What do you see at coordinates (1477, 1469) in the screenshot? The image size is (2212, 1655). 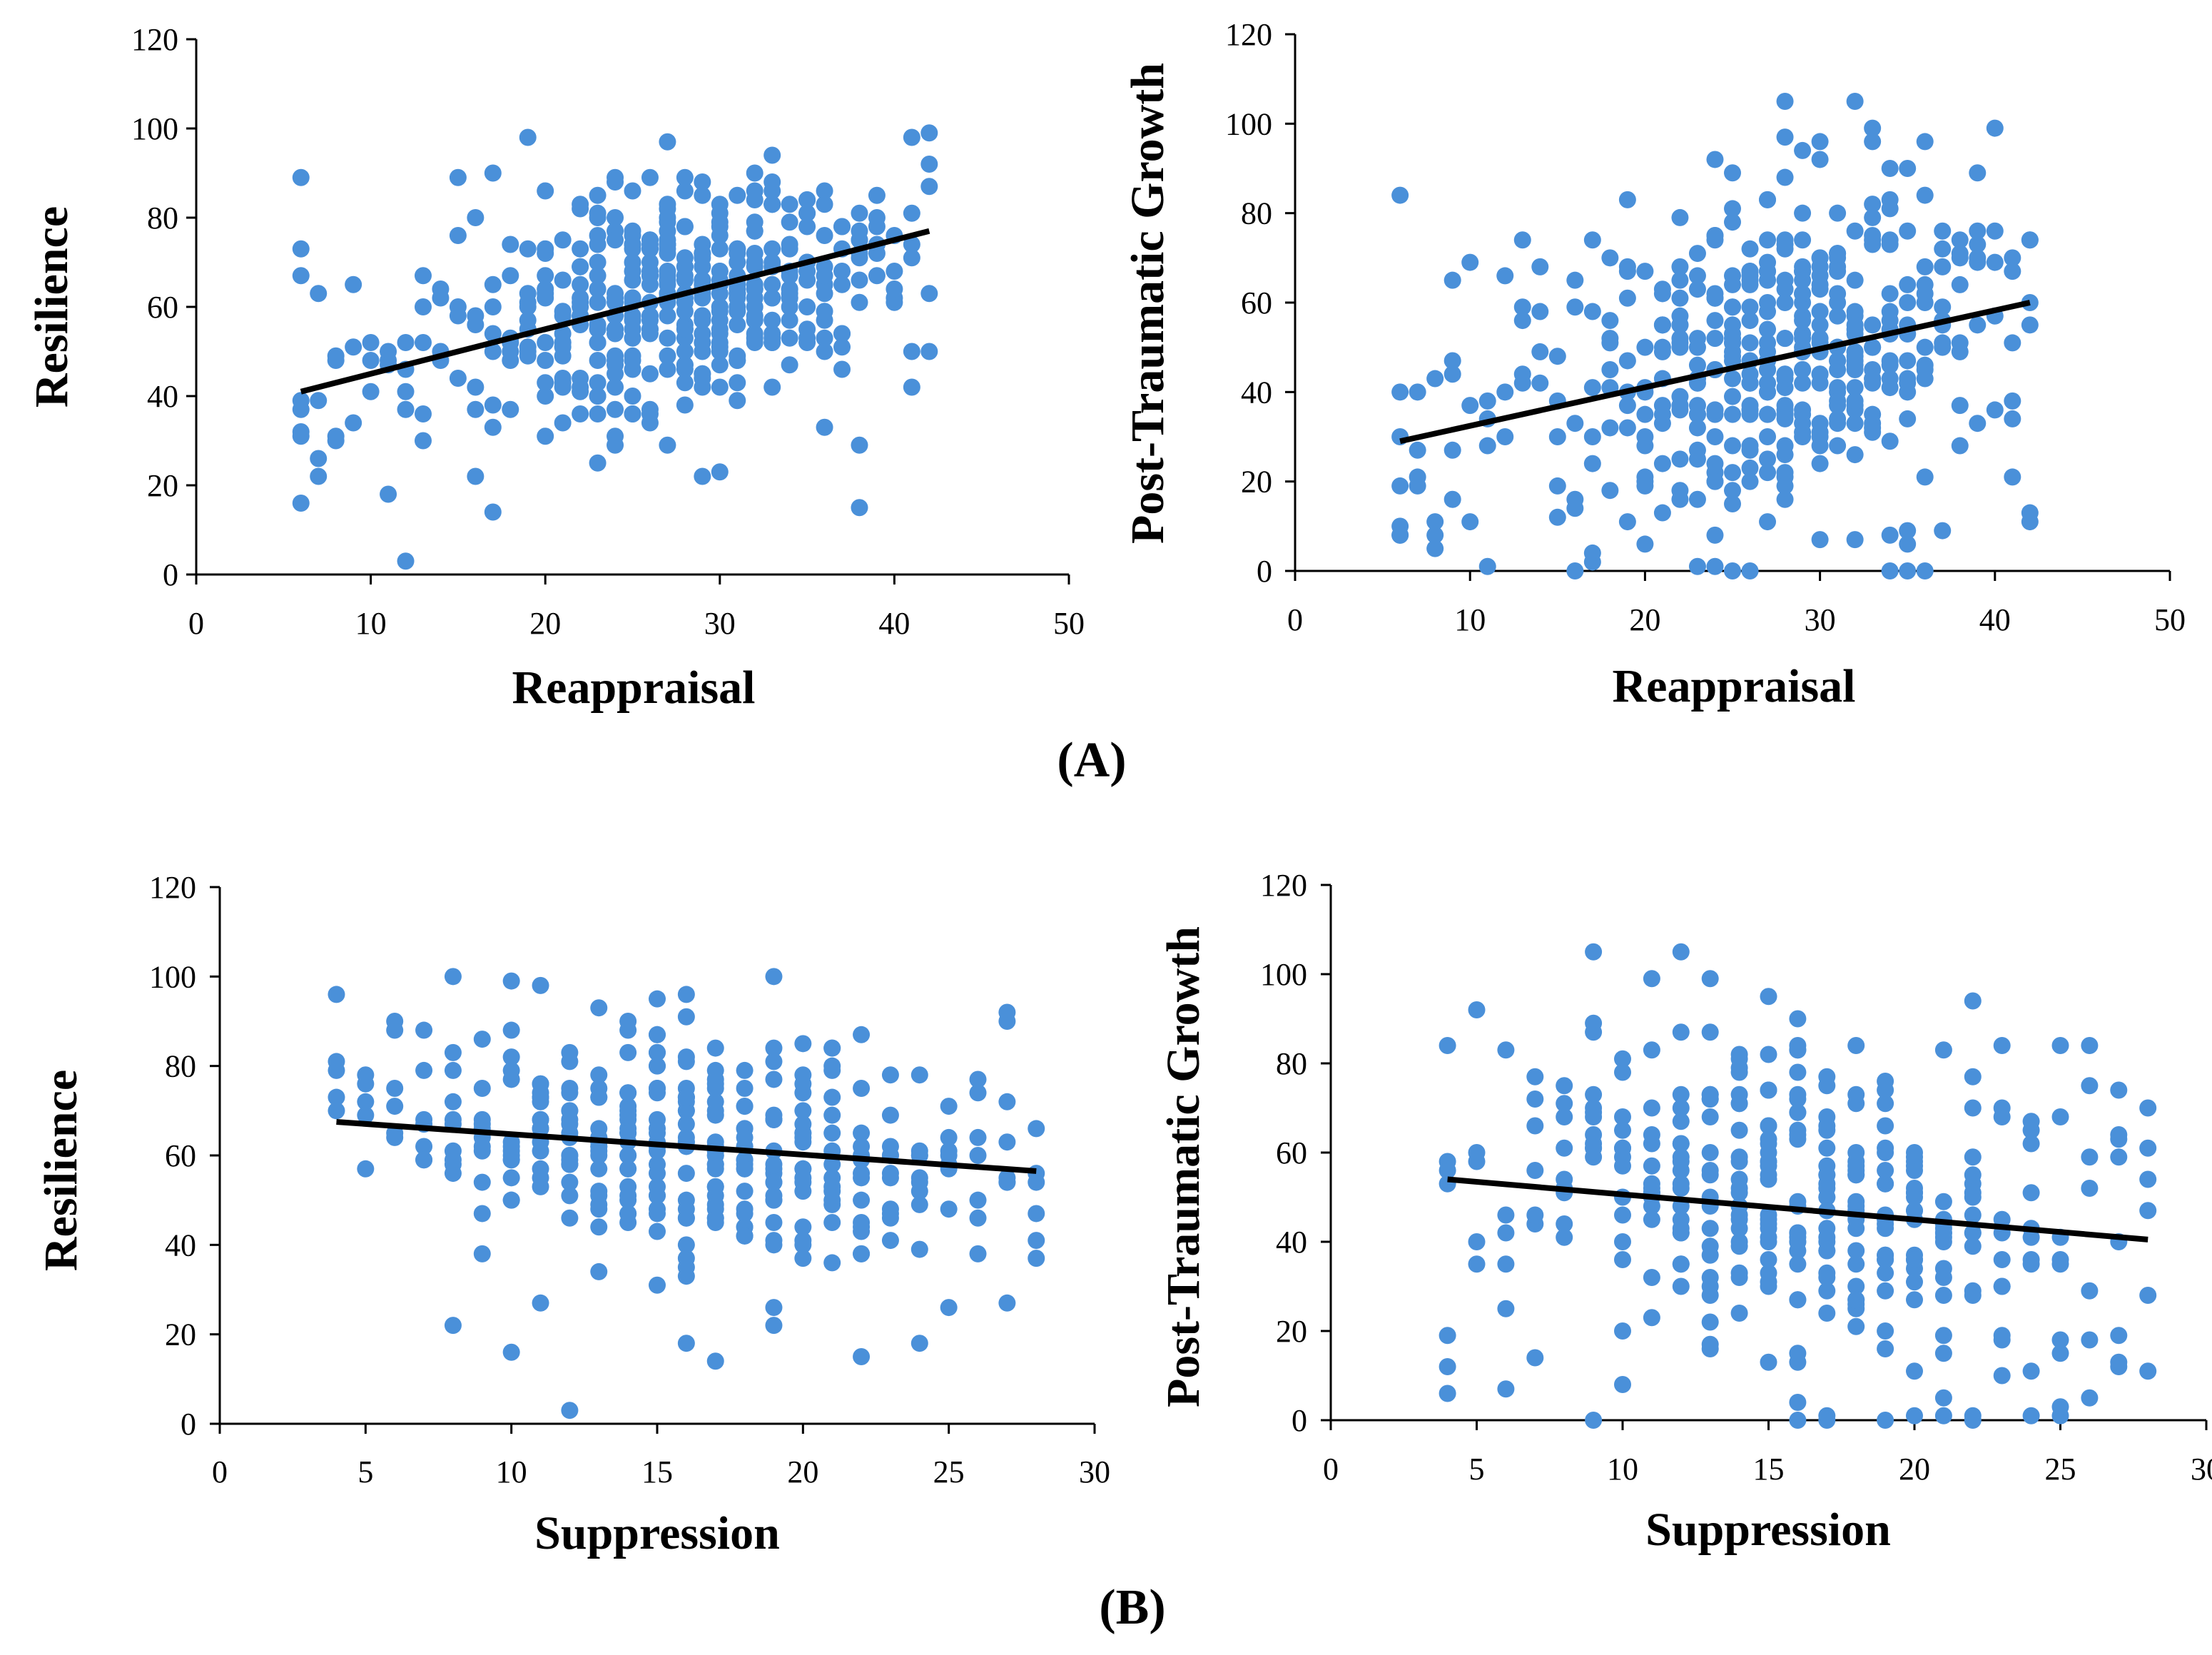 I see `x-tick-label: 5` at bounding box center [1477, 1469].